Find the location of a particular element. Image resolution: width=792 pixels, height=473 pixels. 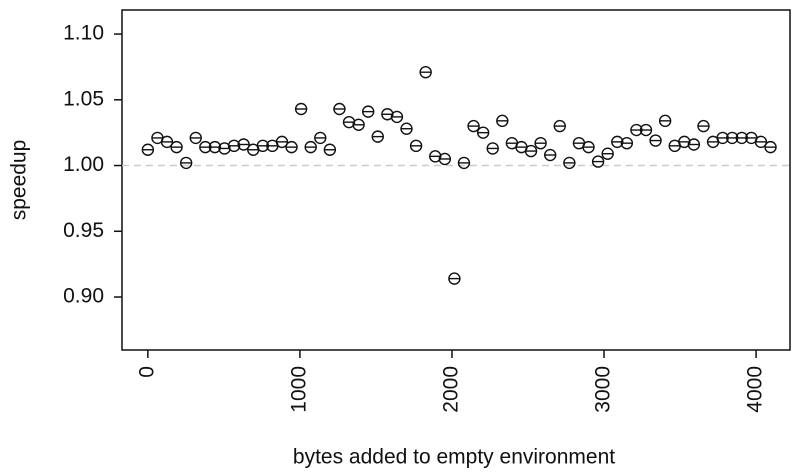

x-tick-label: 4000 is located at coordinates (755, 389).